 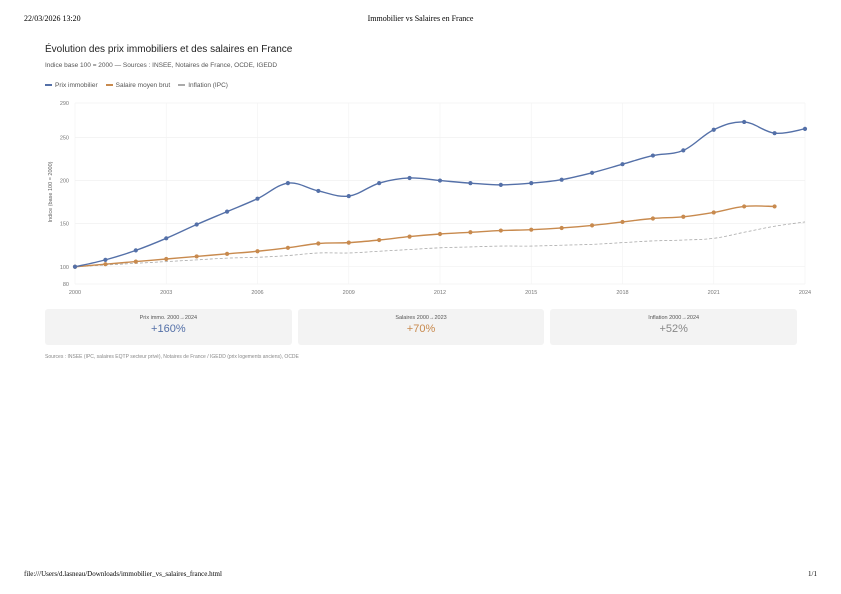 I want to click on legend-label-salaire: Salaire moyen brut, so click(x=143, y=85).